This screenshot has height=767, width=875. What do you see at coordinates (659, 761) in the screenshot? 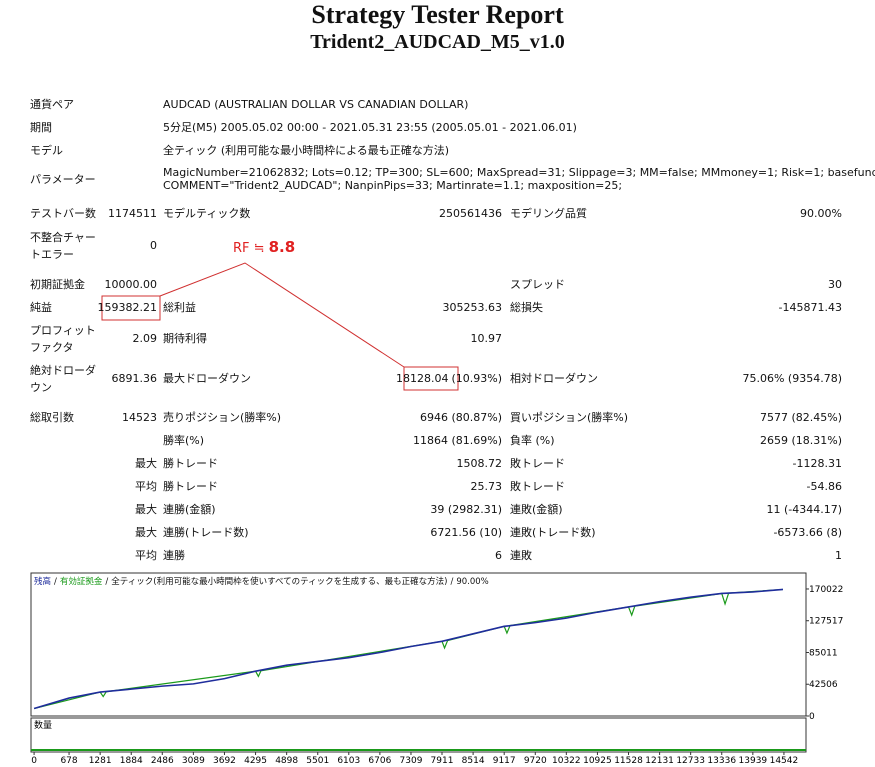
I see `x-tick-label: 12131` at bounding box center [659, 761].